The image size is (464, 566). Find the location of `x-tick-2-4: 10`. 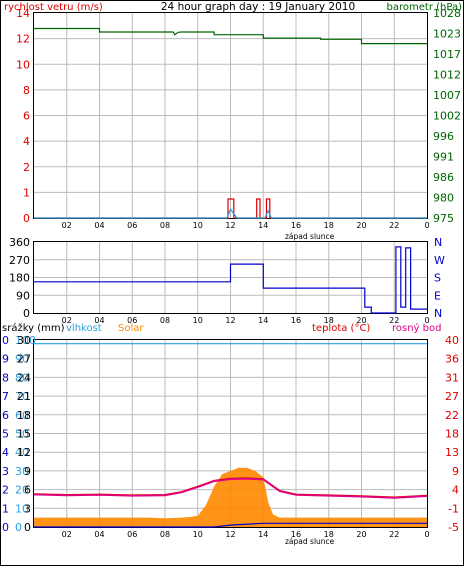

x-tick-2-4: 10 is located at coordinates (198, 534).